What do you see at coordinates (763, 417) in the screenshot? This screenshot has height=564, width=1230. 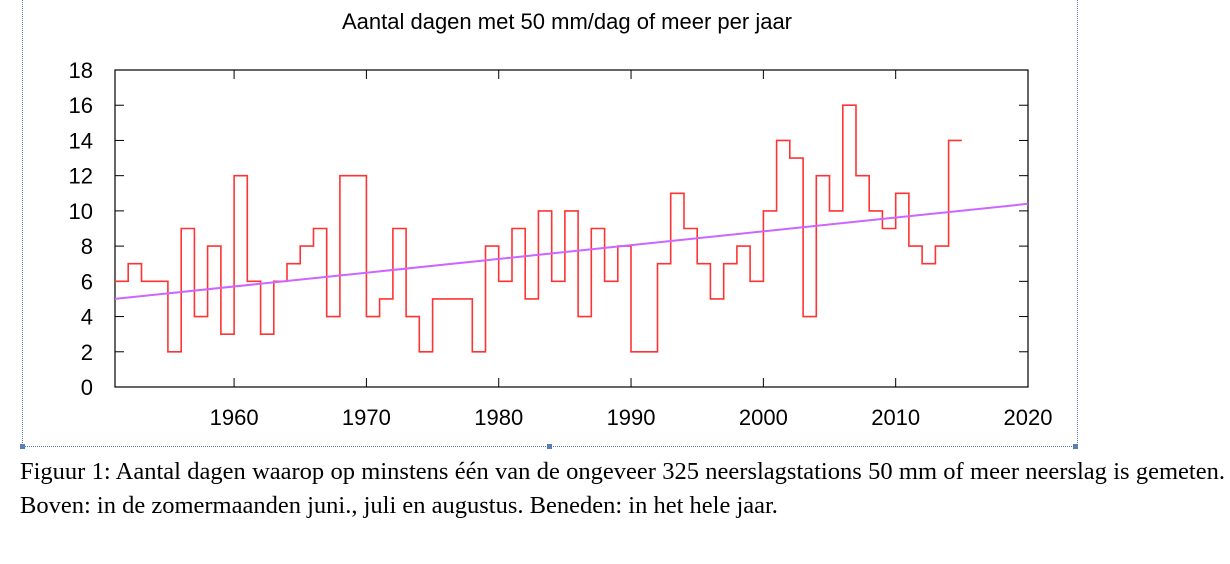 I see `x-tick-label: 2000` at bounding box center [763, 417].